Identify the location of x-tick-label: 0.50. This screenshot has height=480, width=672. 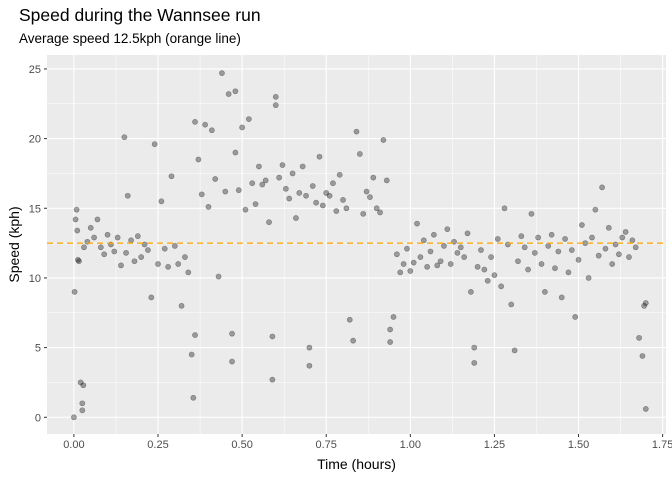
(241, 445).